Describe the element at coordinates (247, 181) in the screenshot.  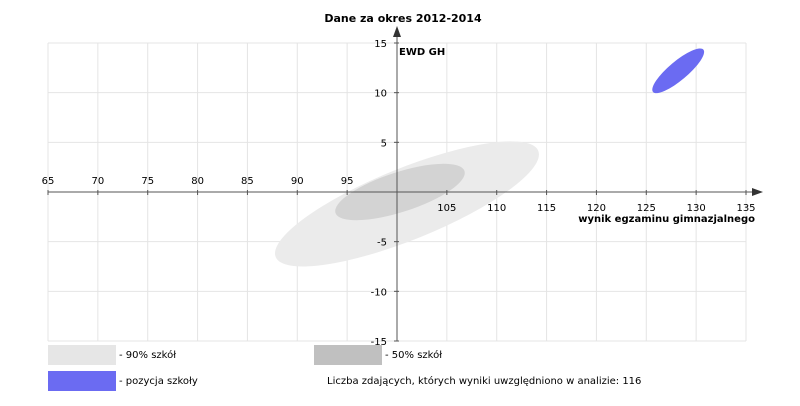
I see `x-tick-label: 85` at that location.